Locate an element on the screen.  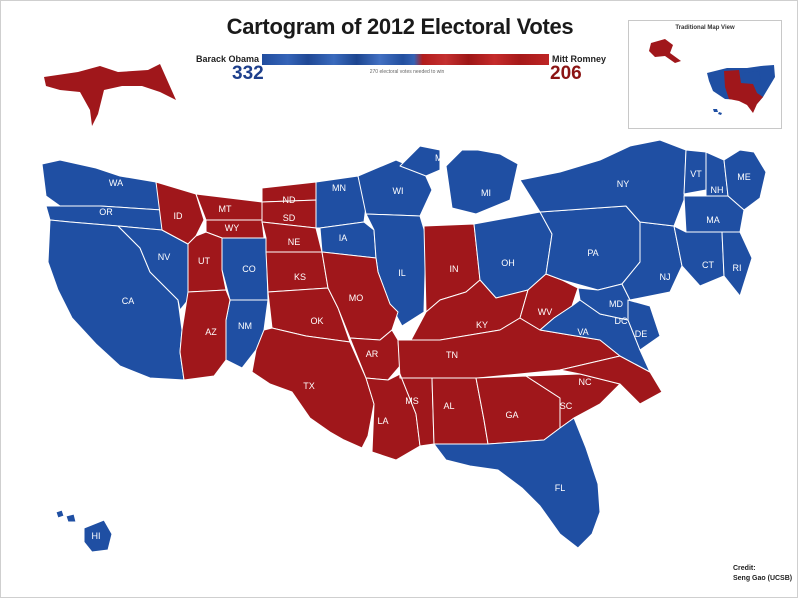
label-sd: SD is located at coordinates (289, 218).